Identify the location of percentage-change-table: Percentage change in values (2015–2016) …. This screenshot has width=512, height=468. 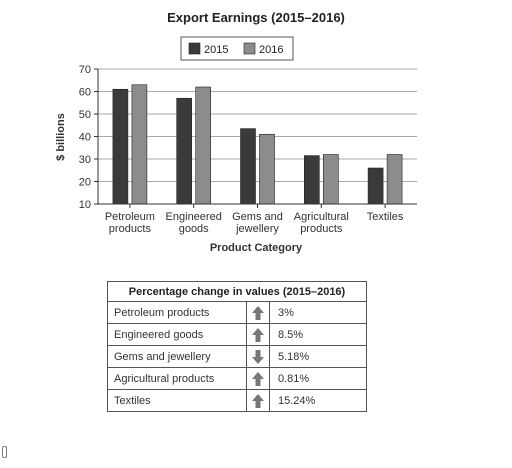
(237, 346).